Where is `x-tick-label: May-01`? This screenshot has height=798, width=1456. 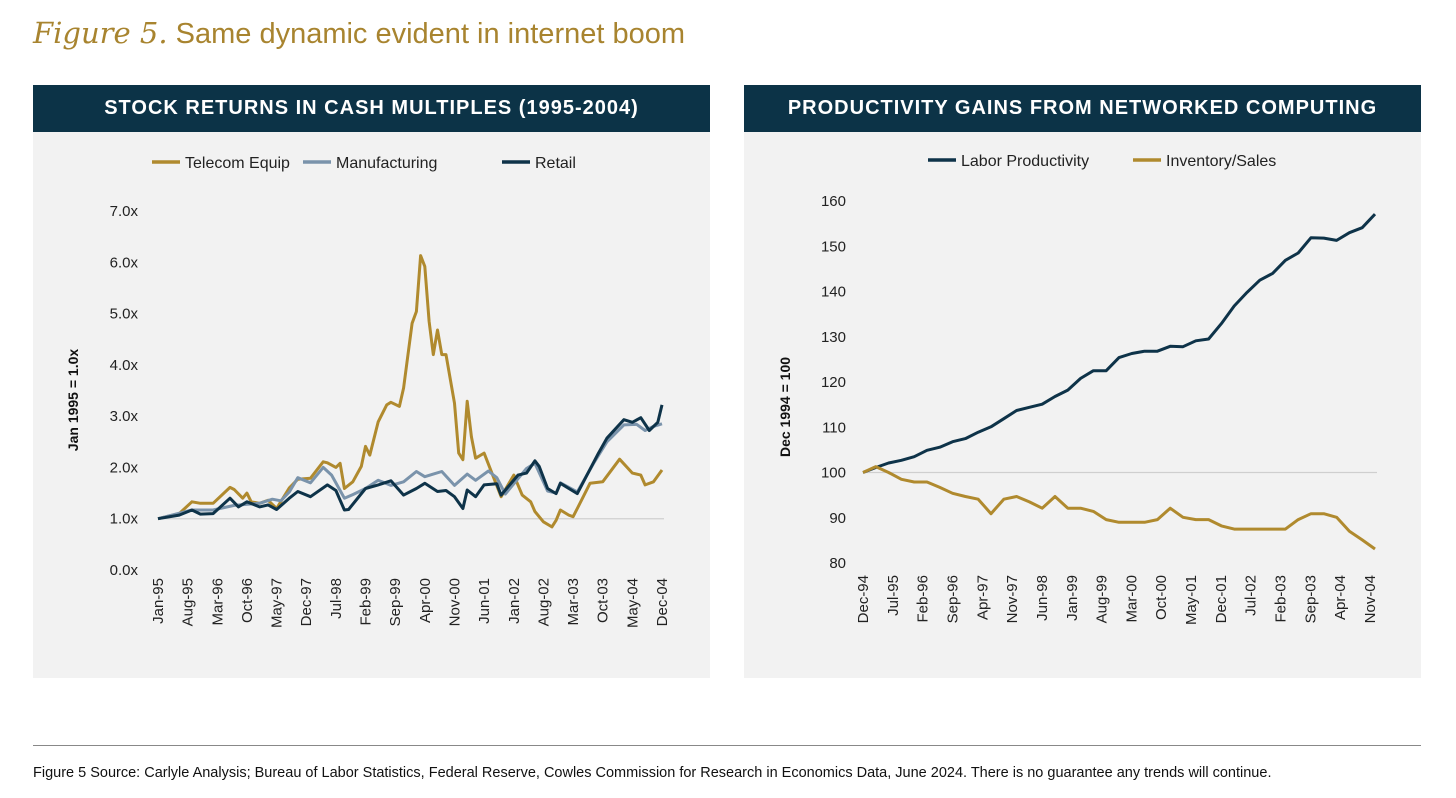
x-tick-label: May-01 is located at coordinates (1191, 600).